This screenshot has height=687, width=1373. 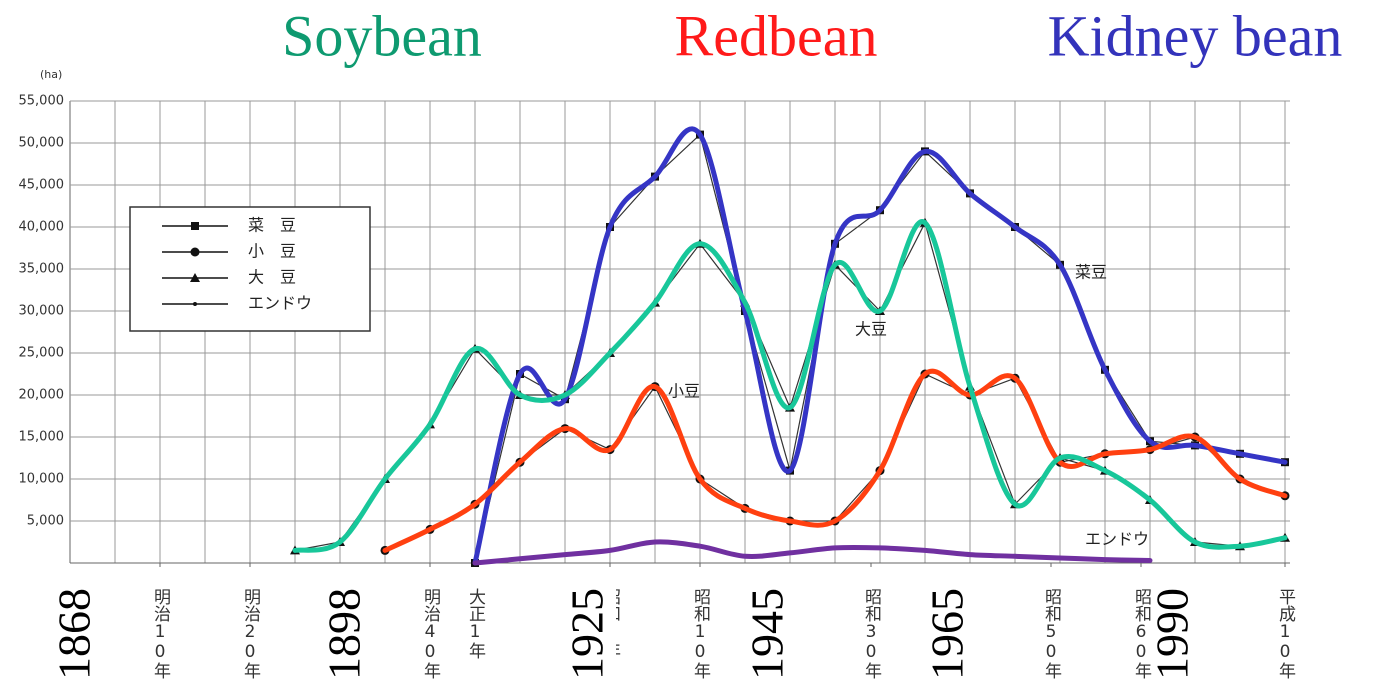 What do you see at coordinates (42, 395) in the screenshot?
I see `y-tick-label: 20,000` at bounding box center [42, 395].